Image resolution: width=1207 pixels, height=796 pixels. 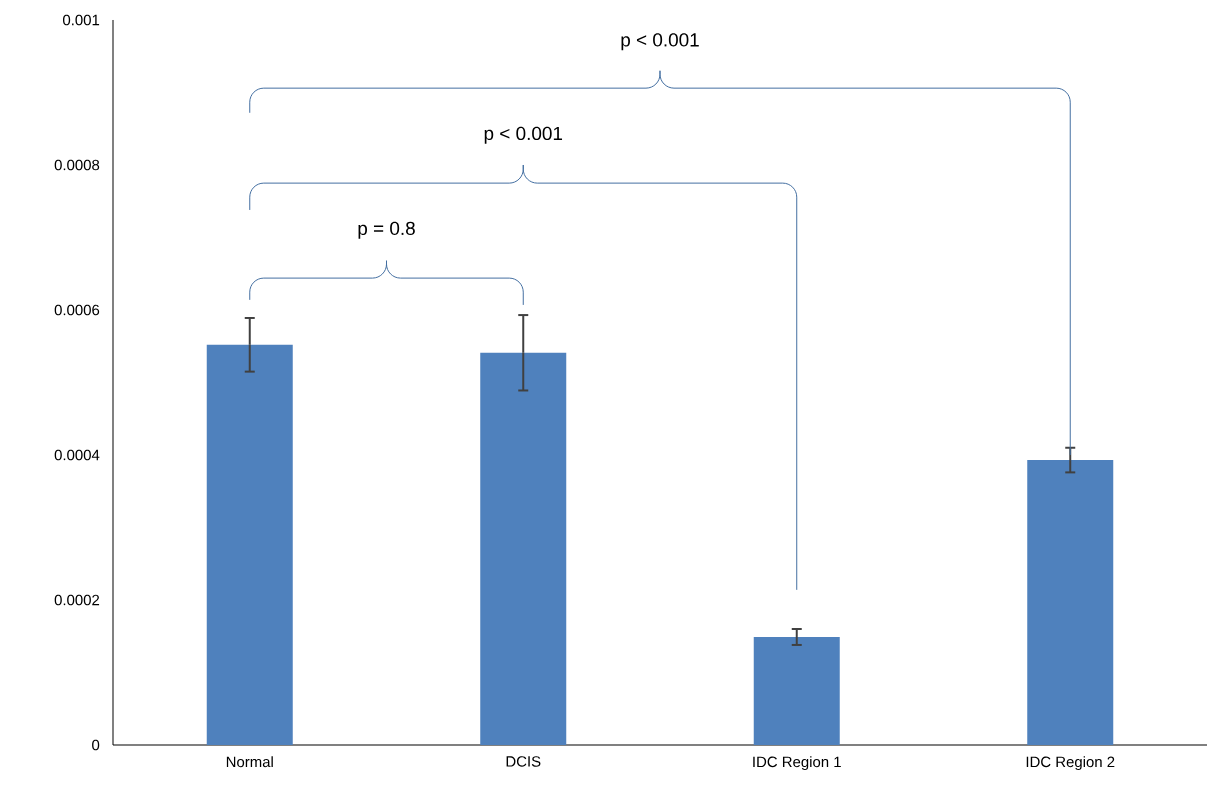 I want to click on x-tick-label: IDC Region 1, so click(x=797, y=763).